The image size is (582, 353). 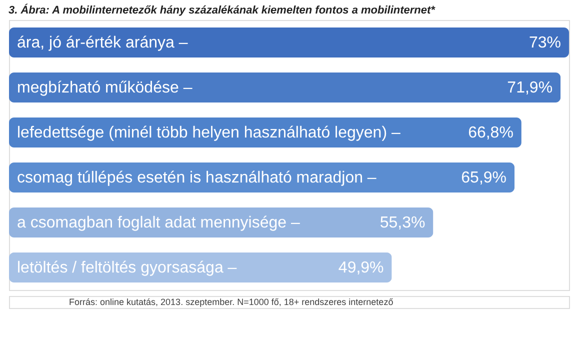 What do you see at coordinates (158, 223) in the screenshot?
I see `y-tick-label: a csomagban foglalt adat mennyisége –` at bounding box center [158, 223].